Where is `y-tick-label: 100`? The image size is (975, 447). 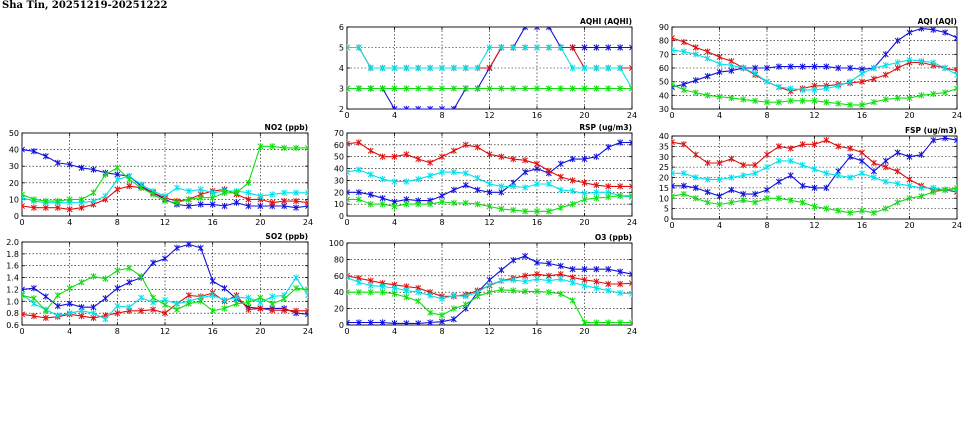
y-tick-label: 100 is located at coordinates (336, 243).